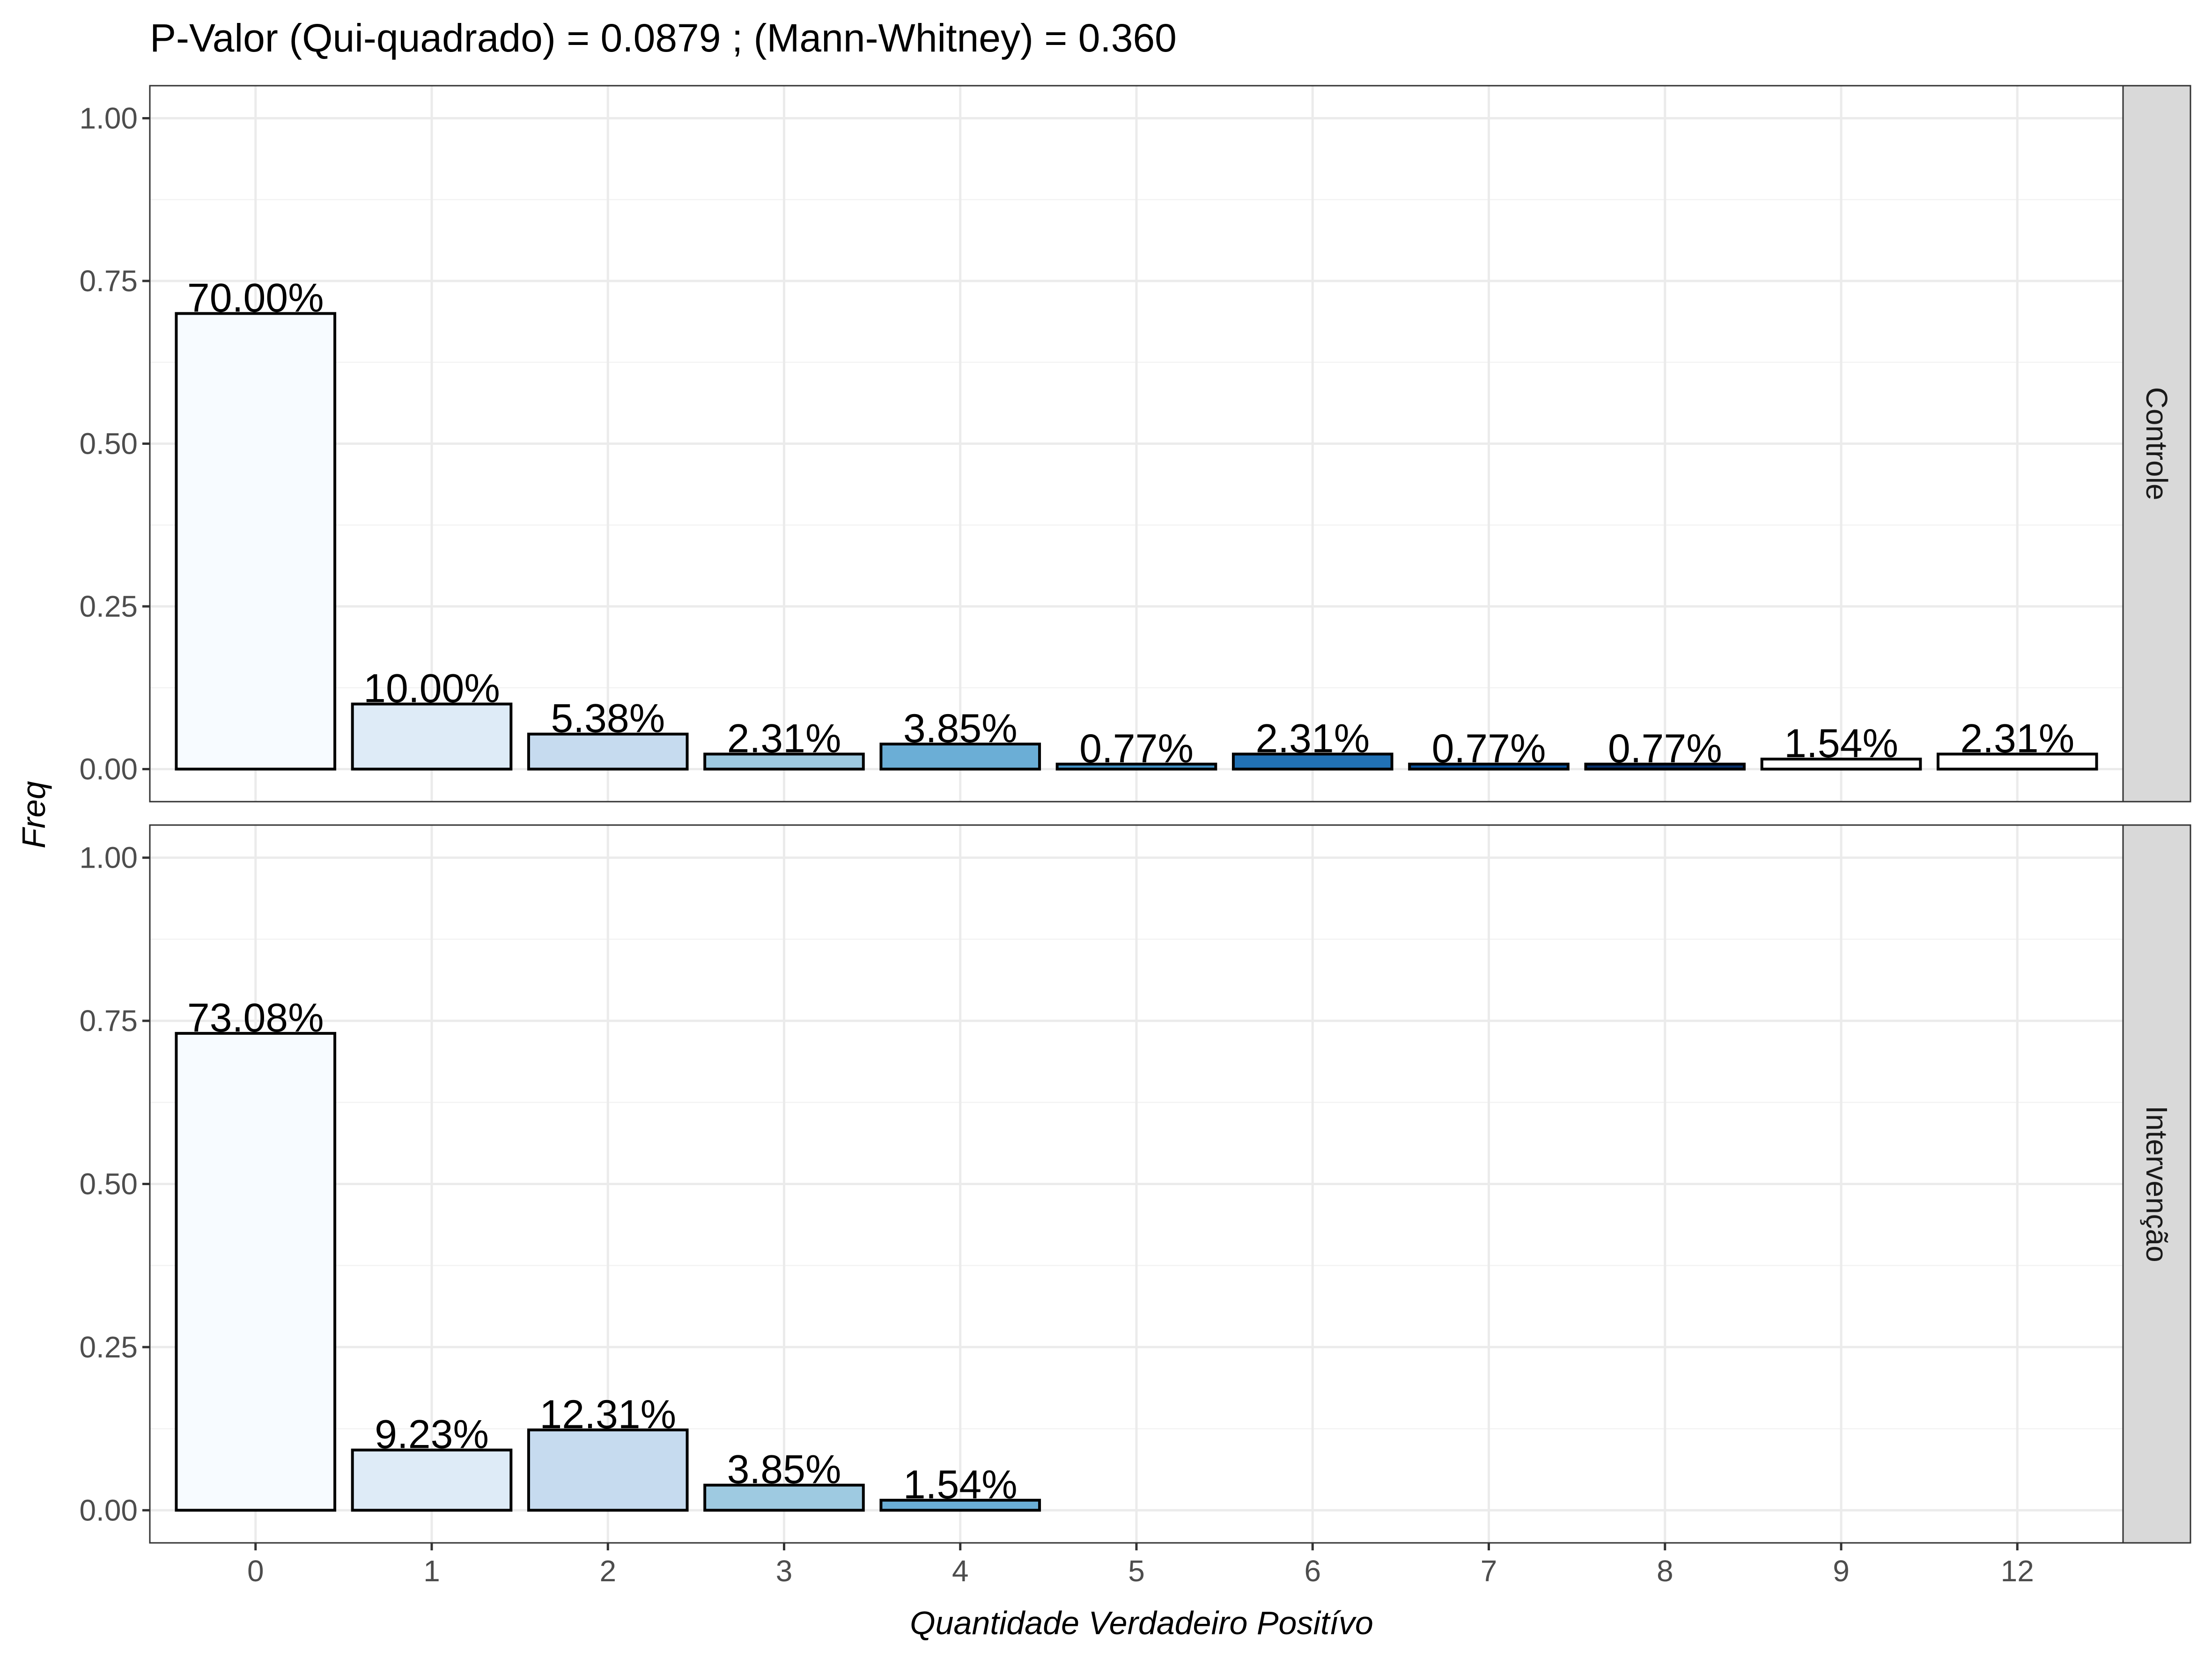 This screenshot has height=1659, width=2212. I want to click on data-label: 10.00%, so click(431, 689).